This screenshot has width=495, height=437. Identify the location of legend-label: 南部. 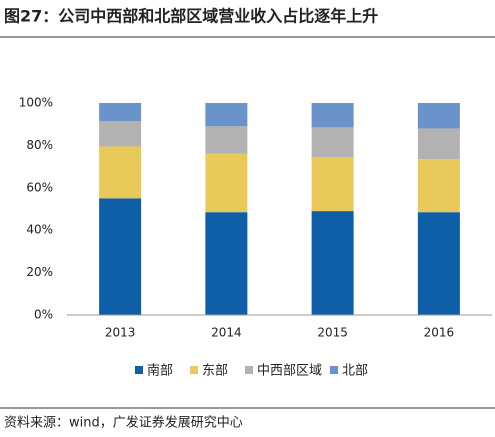
(160, 371).